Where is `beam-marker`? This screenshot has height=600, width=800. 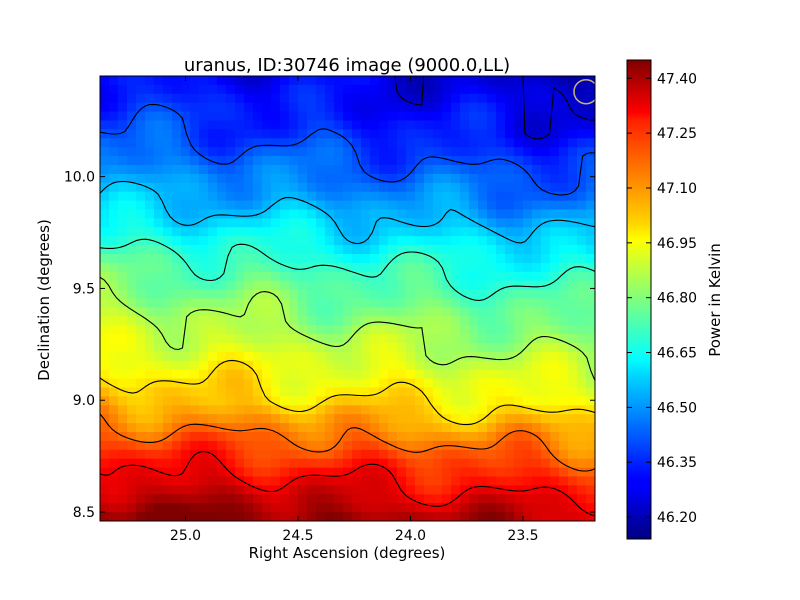
beam-marker is located at coordinates (584, 91).